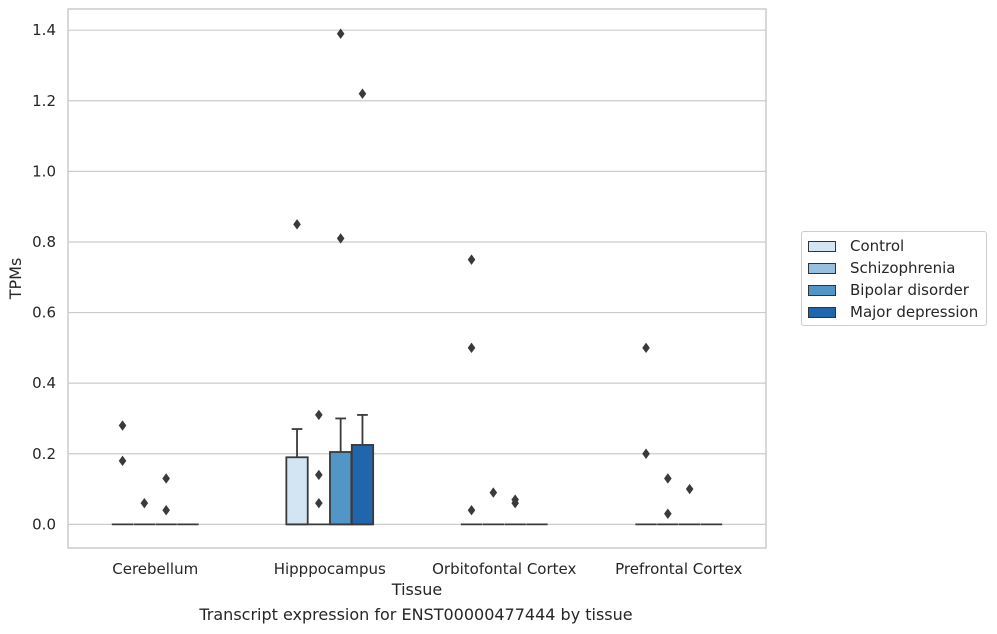  Describe the element at coordinates (504, 569) in the screenshot. I see `x-tick-label: Orbitofontal Cortex` at that location.